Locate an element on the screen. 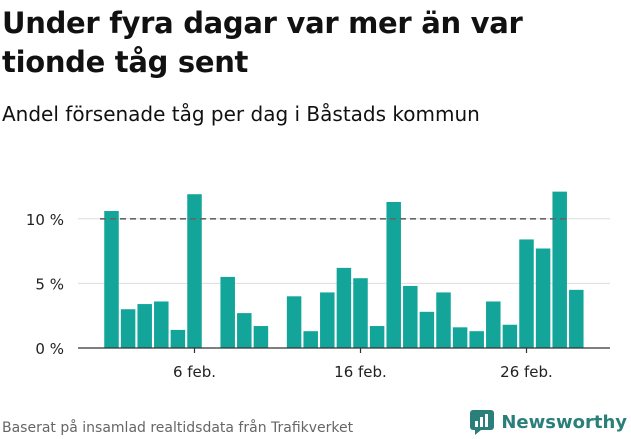 This screenshot has height=439, width=631. x-tick-label: 26 feb. is located at coordinates (526, 372).